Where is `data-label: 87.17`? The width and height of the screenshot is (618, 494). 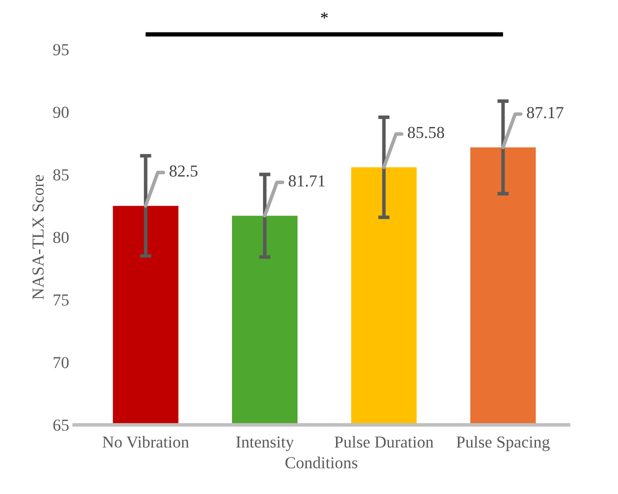 data-label: 87.17 is located at coordinates (545, 112).